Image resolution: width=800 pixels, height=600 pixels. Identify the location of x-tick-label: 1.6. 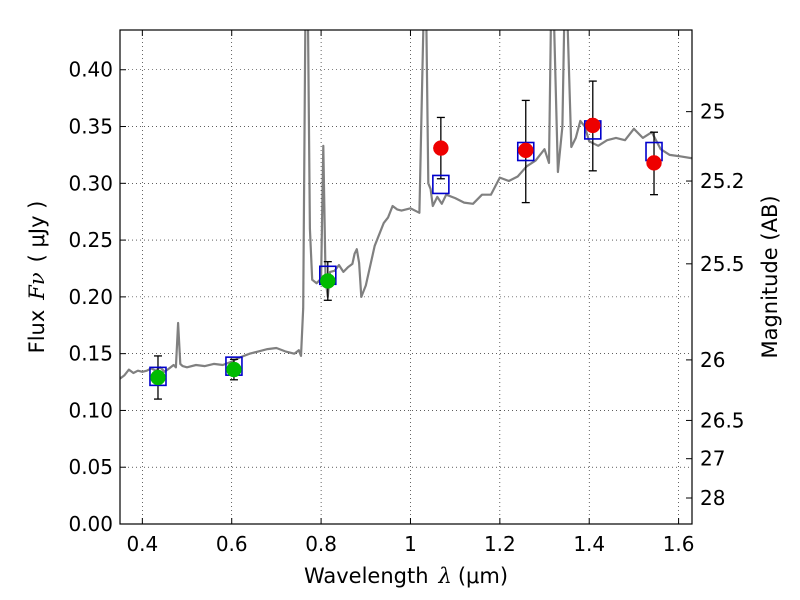
(679, 544).